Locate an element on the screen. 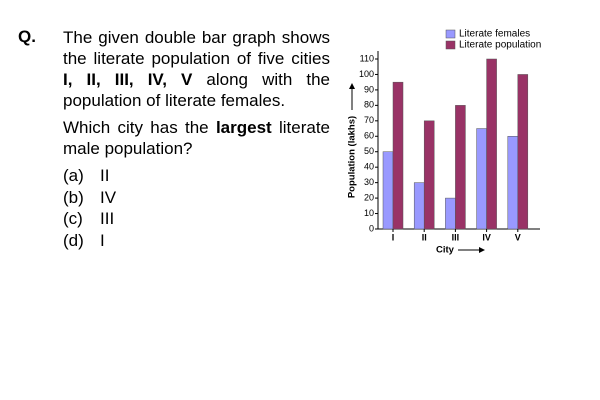  text-line: population of literate females. is located at coordinates (196, 100).